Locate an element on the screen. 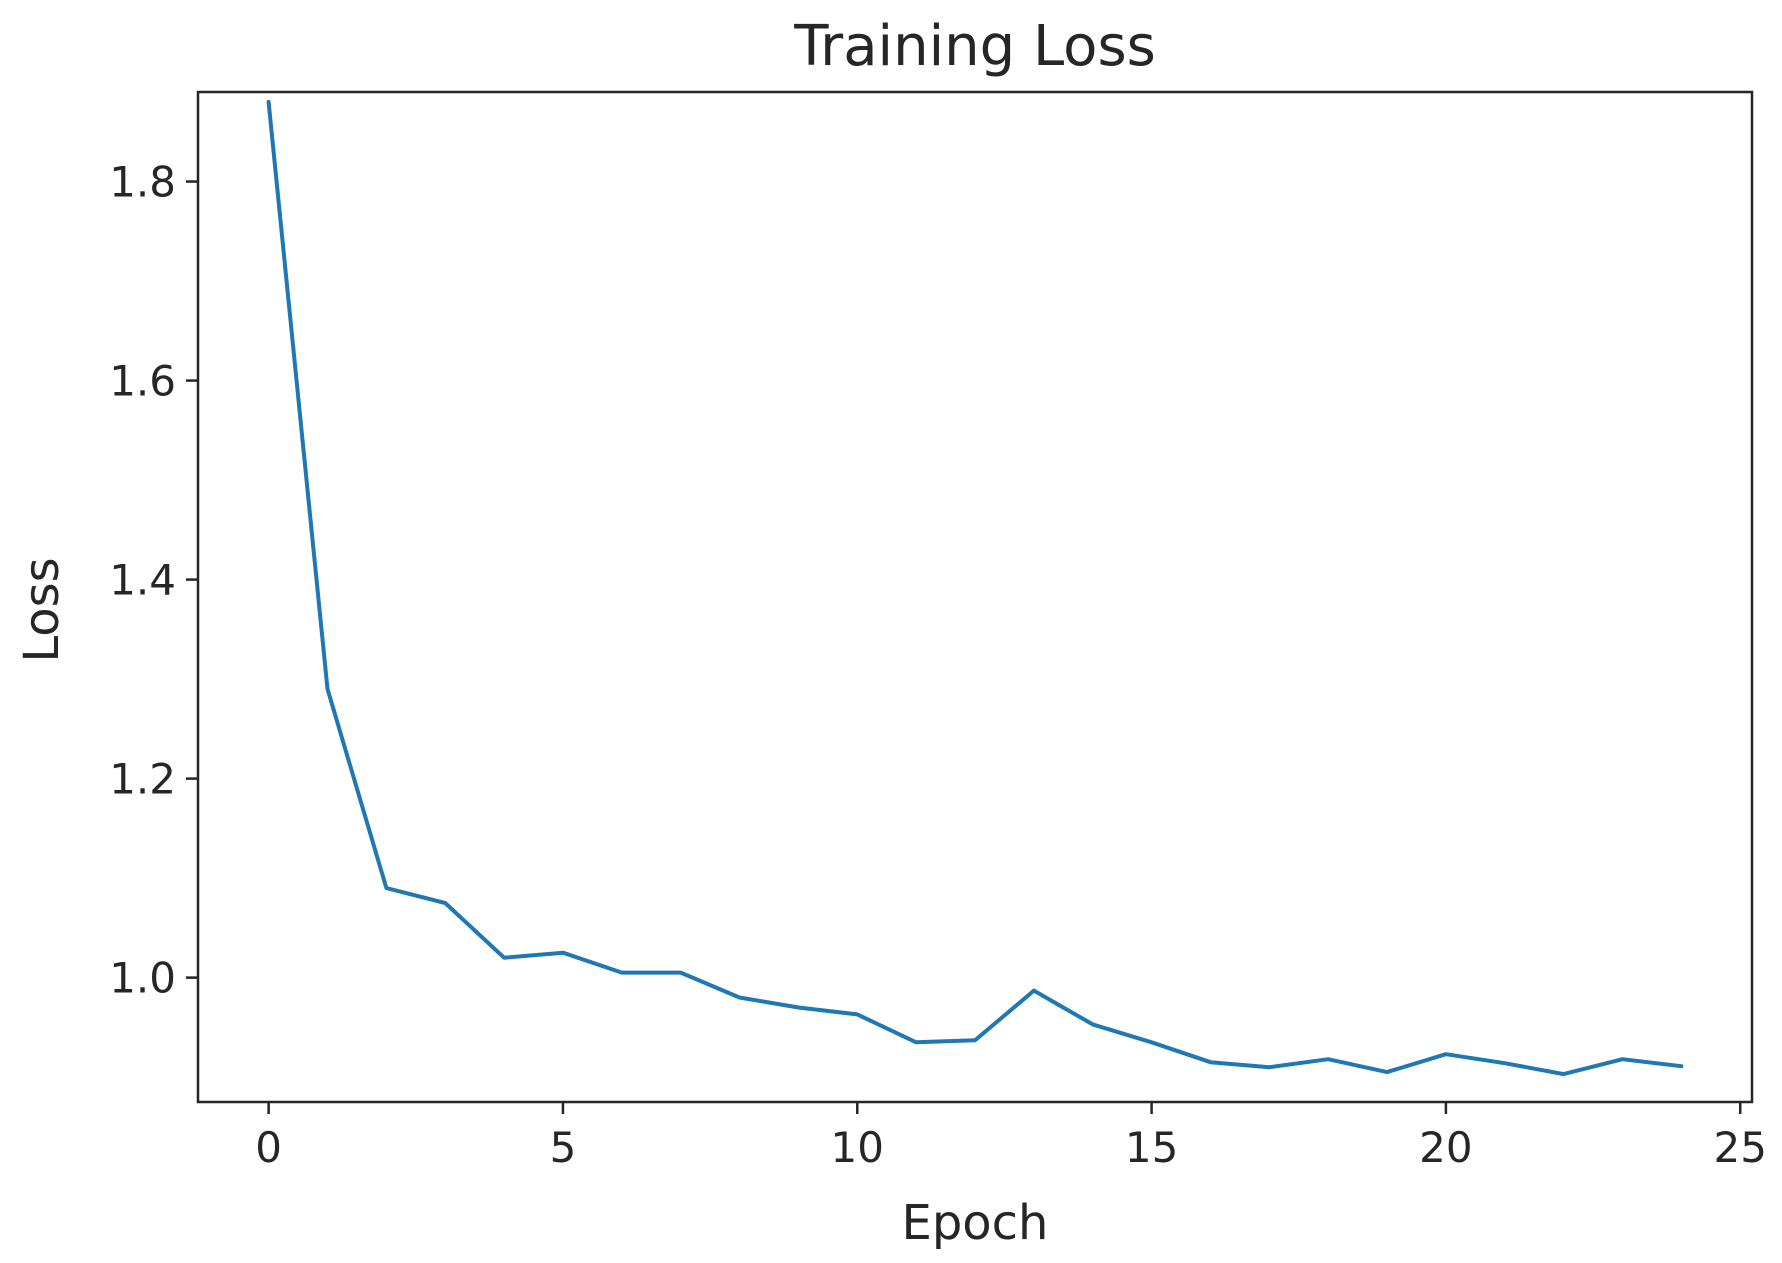 The image size is (1782, 1263). y-axis-ticks: 1.0 1.2 1.4 1.6 1.8 is located at coordinates (153, 580).